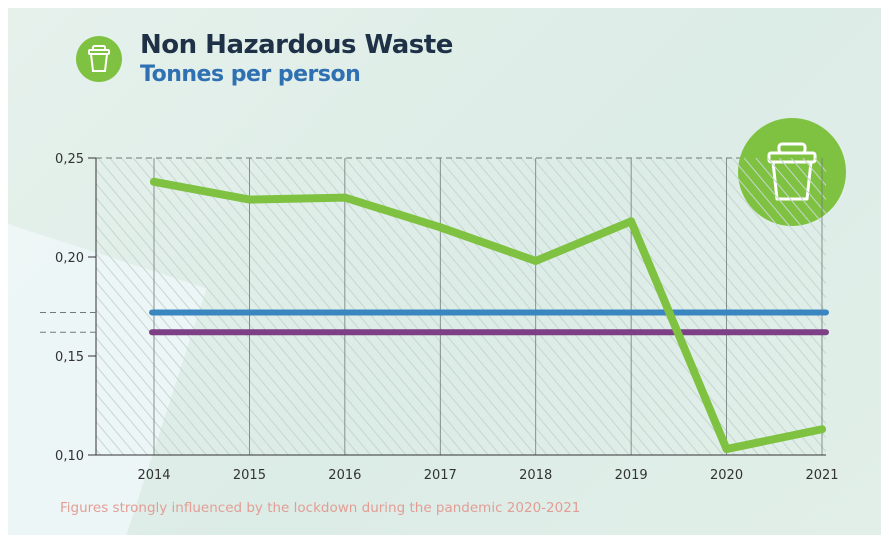 The width and height of the screenshot is (889, 543). I want to click on y-tick-label: 0,25, so click(69, 159).